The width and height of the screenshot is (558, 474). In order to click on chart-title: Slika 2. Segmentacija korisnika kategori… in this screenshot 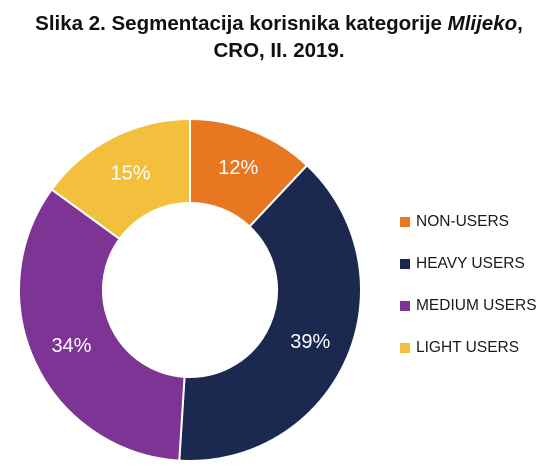, I will do `click(279, 37)`.